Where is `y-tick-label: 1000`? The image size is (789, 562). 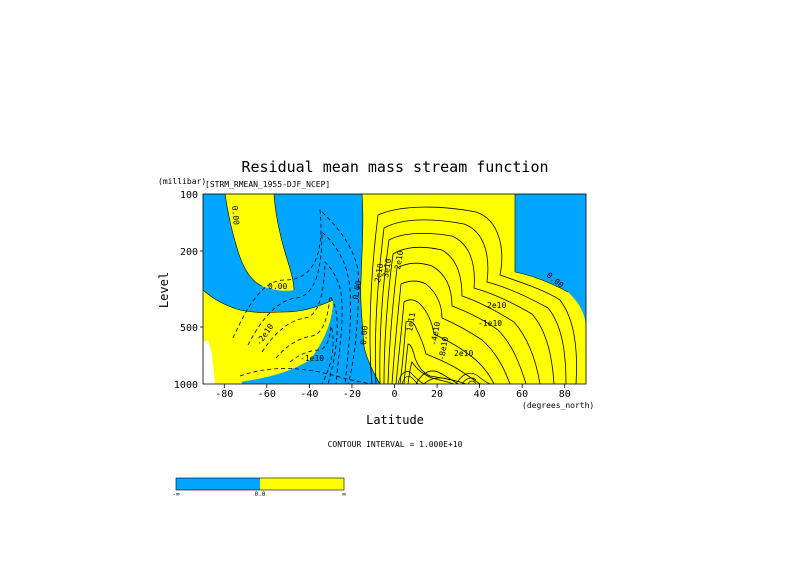 y-tick-label: 1000 is located at coordinates (186, 385).